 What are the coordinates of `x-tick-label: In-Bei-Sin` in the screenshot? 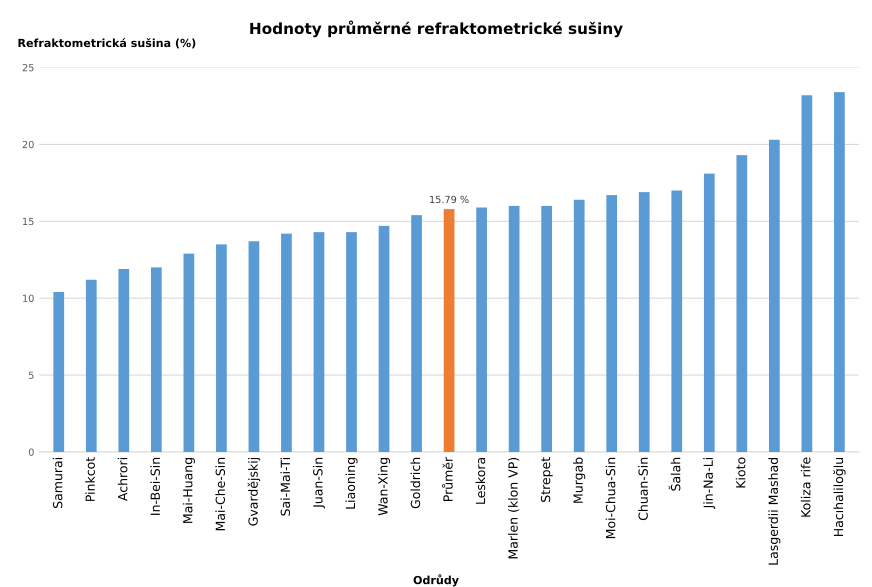 It's located at (155, 486).